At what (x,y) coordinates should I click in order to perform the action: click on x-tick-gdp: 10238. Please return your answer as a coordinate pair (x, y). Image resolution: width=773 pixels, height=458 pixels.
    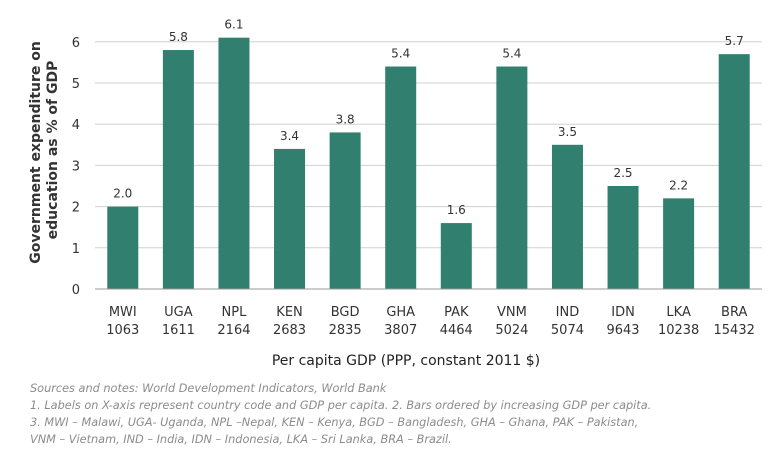
    Looking at the image, I should click on (678, 330).